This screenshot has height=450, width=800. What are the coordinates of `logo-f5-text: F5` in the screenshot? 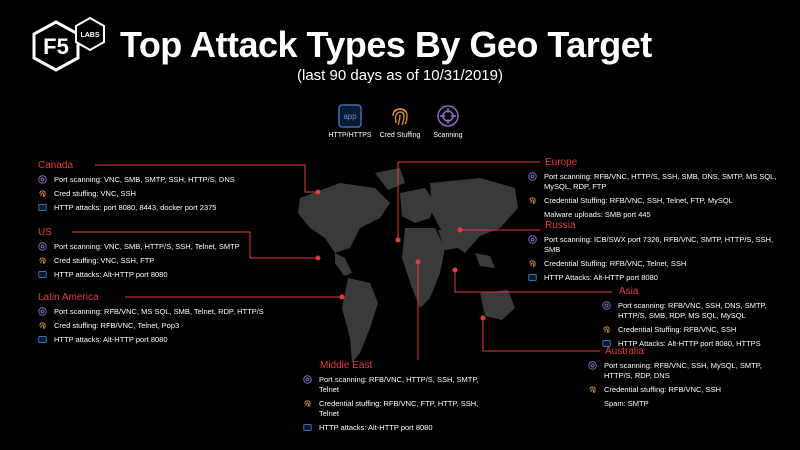 It's located at (56, 46).